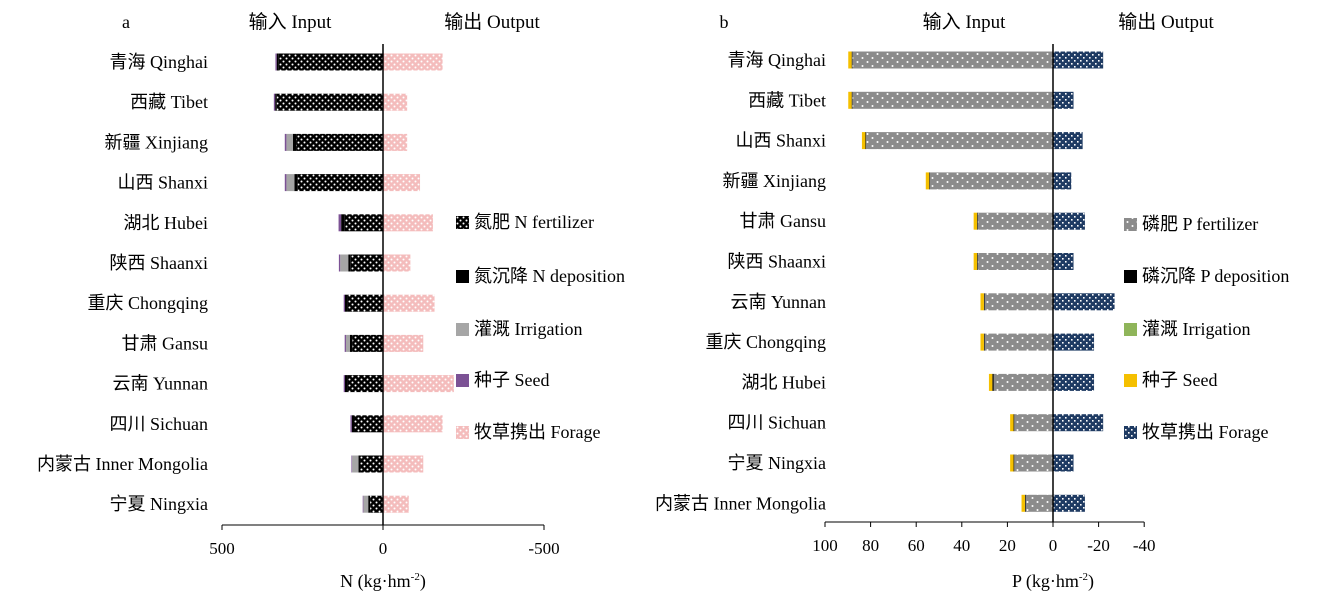  What do you see at coordinates (537, 432) in the screenshot?
I see `legend-label: 牧草携出 Forage` at bounding box center [537, 432].